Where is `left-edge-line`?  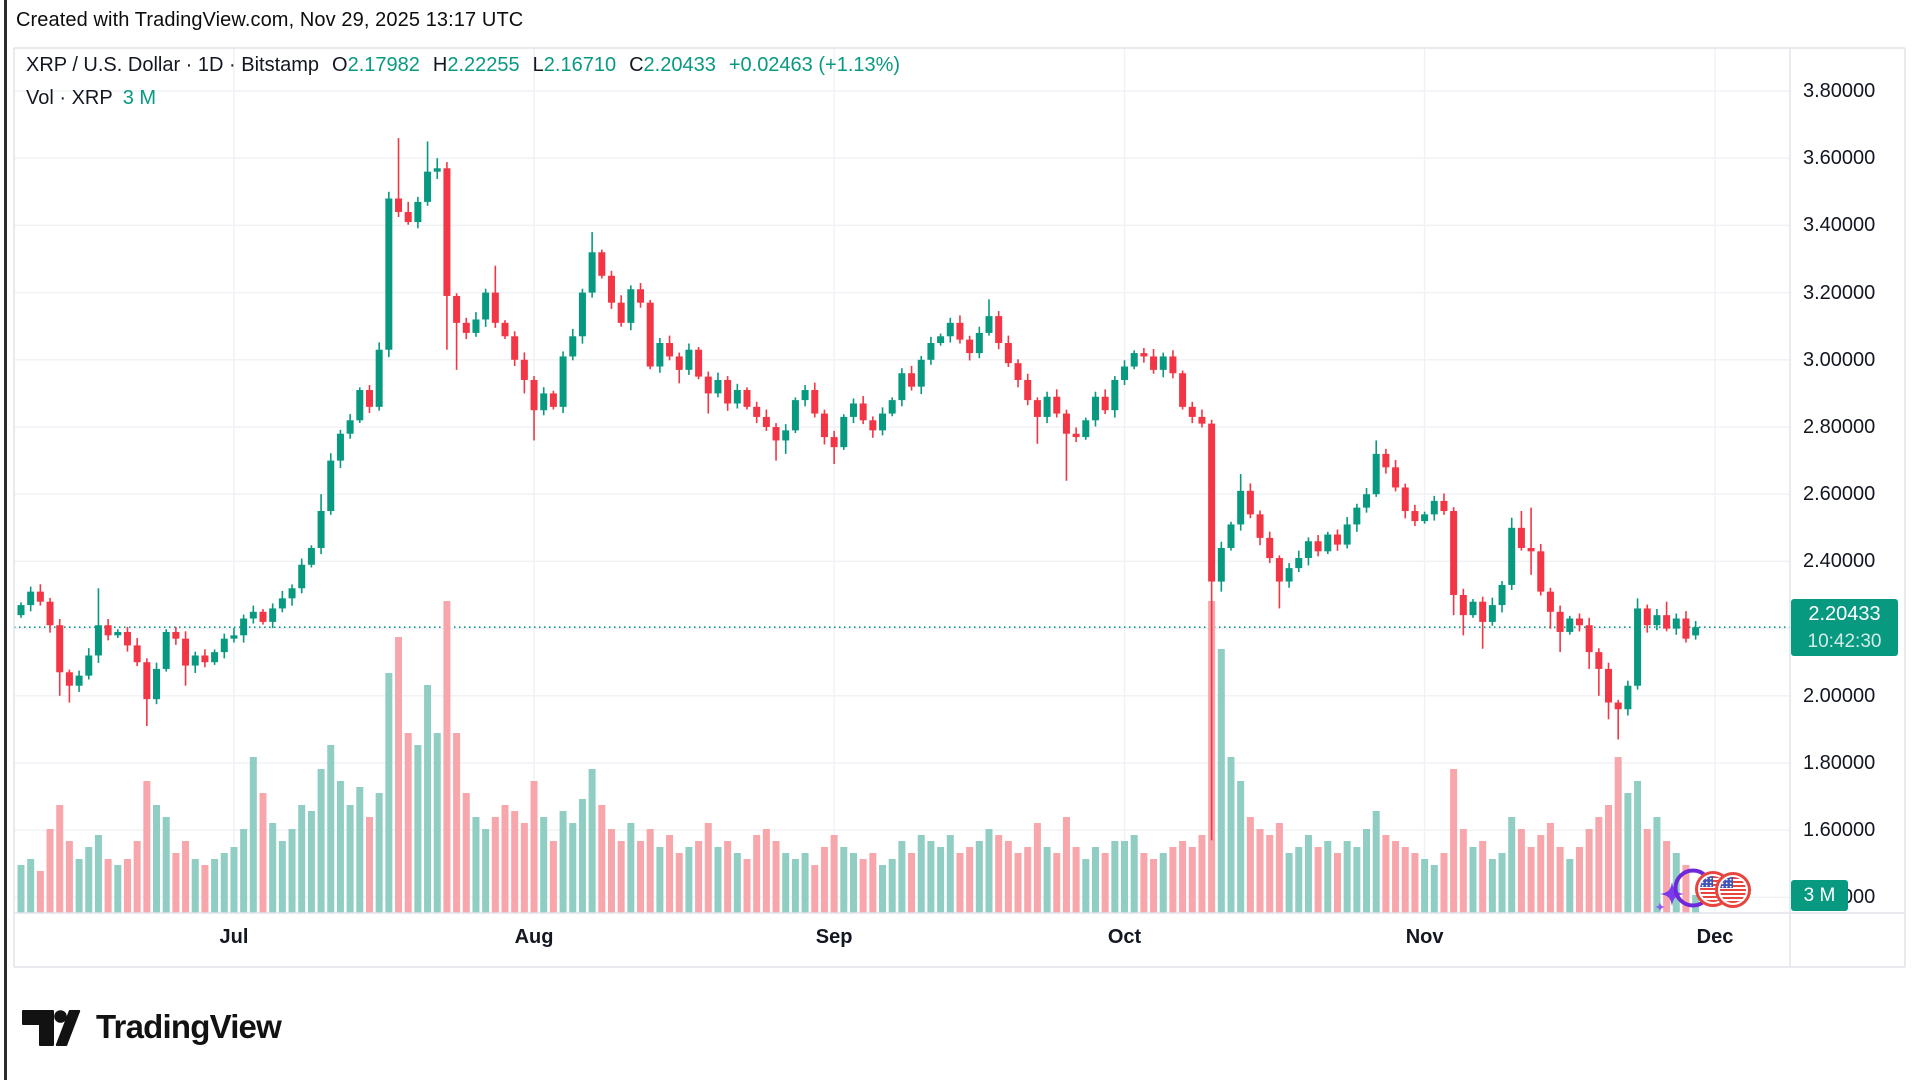 left-edge-line is located at coordinates (5, 540).